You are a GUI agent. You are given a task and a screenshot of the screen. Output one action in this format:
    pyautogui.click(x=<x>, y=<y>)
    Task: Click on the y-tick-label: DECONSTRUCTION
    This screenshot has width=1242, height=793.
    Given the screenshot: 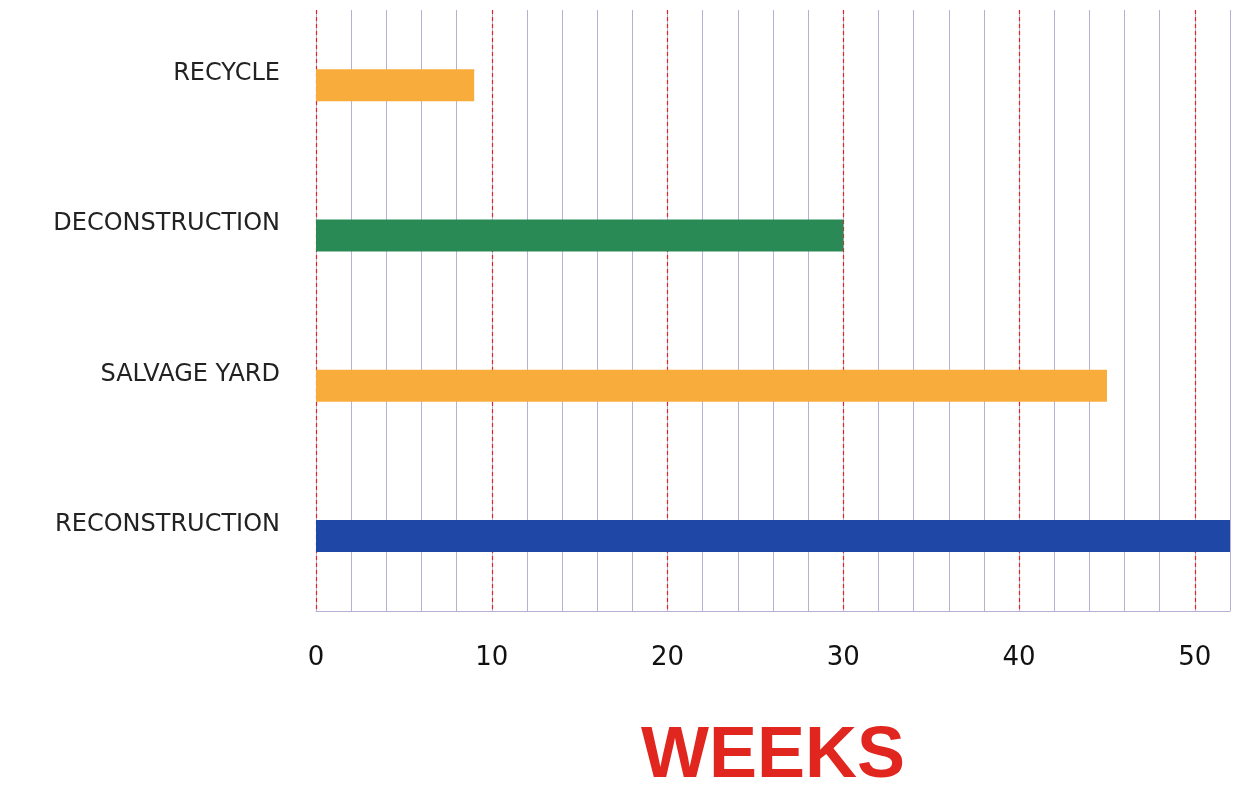 What is the action you would take?
    pyautogui.click(x=166, y=222)
    